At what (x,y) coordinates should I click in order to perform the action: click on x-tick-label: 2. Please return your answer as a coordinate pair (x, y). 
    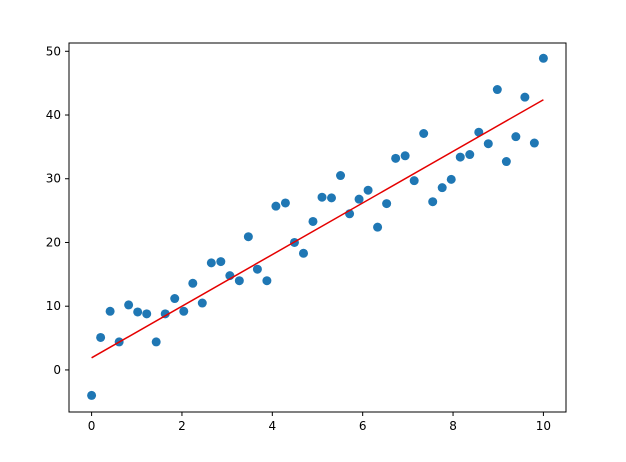
    Looking at the image, I should click on (182, 426).